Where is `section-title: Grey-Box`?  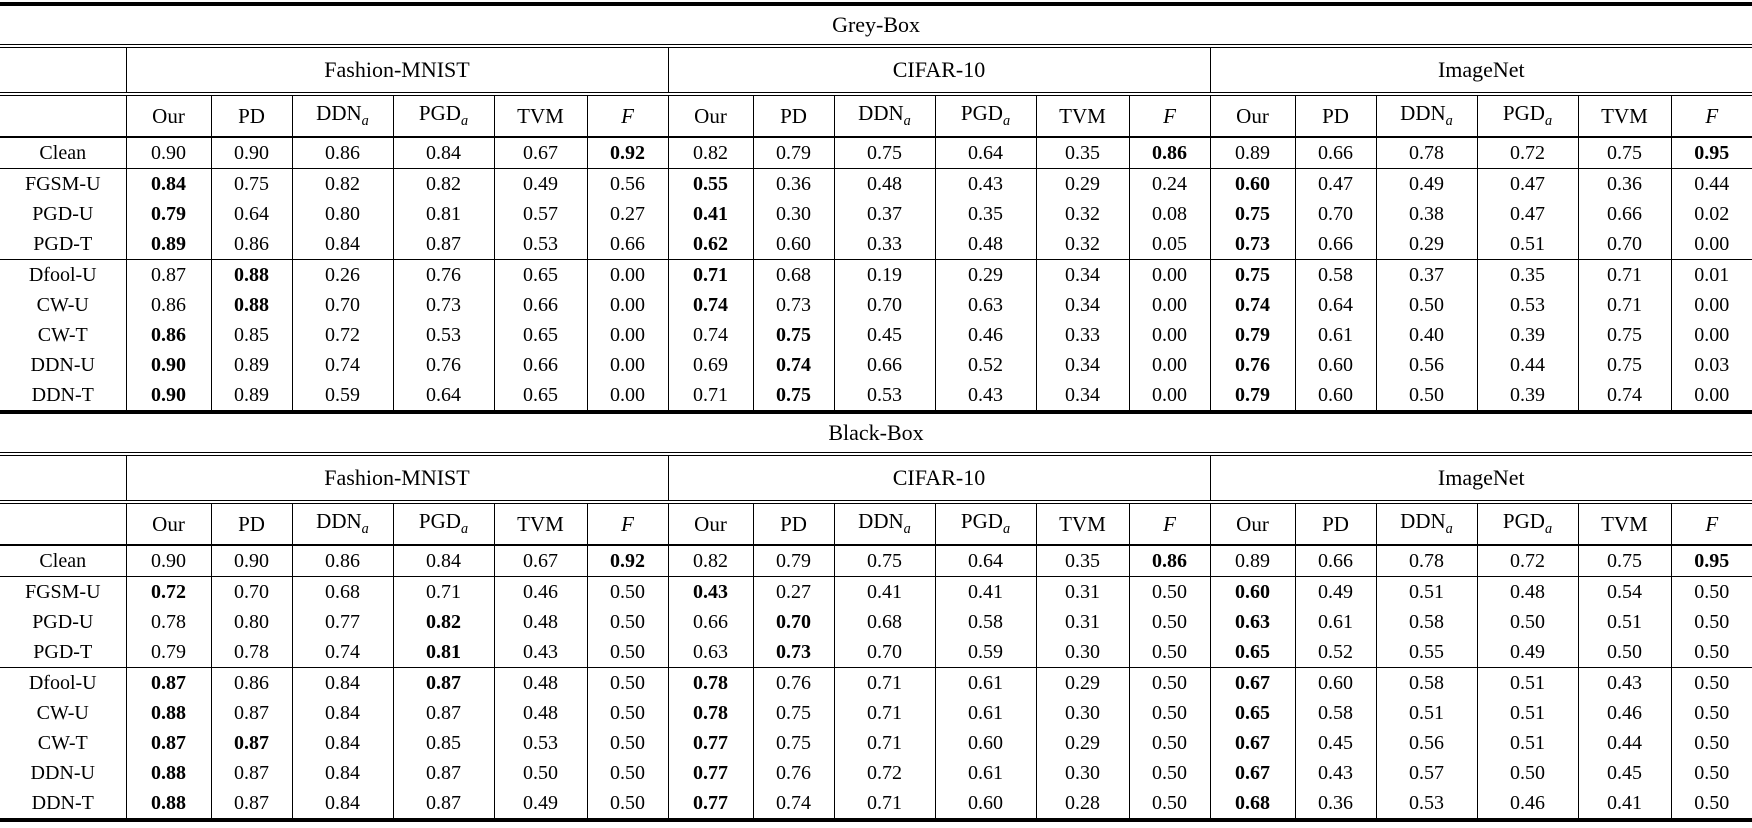 section-title: Grey-Box is located at coordinates (876, 26).